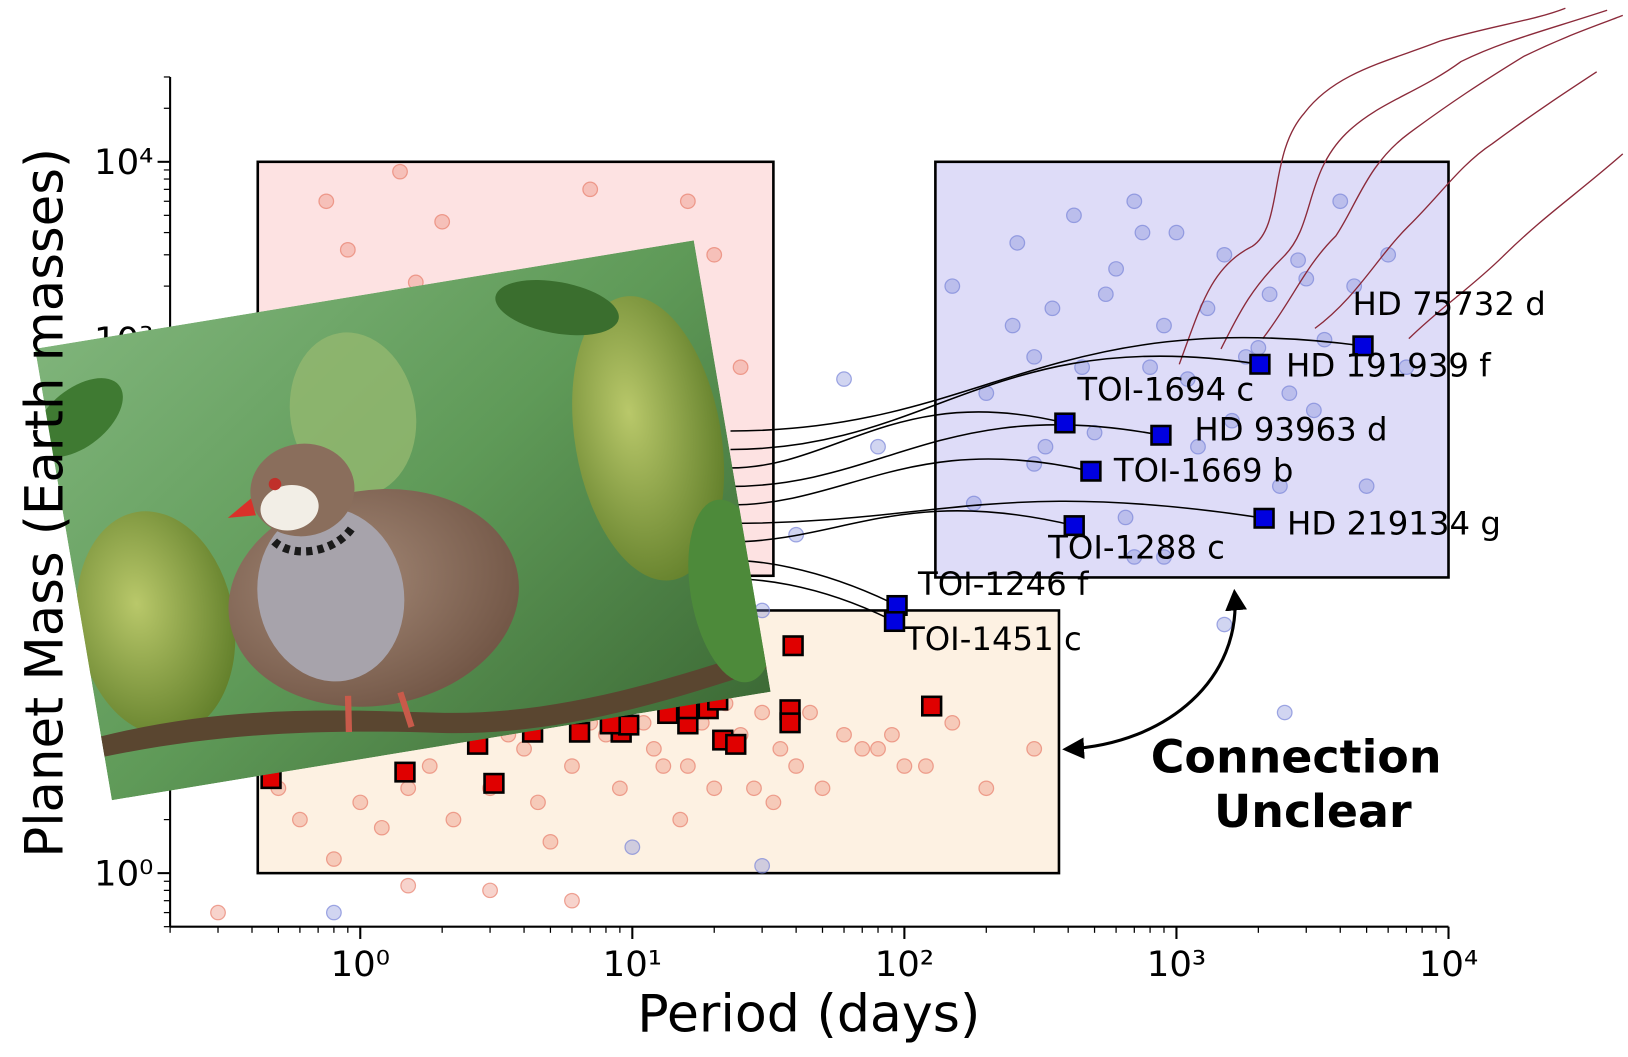  Describe the element at coordinates (1448, 964) in the screenshot. I see `x-tick-label: 10⁴` at that location.